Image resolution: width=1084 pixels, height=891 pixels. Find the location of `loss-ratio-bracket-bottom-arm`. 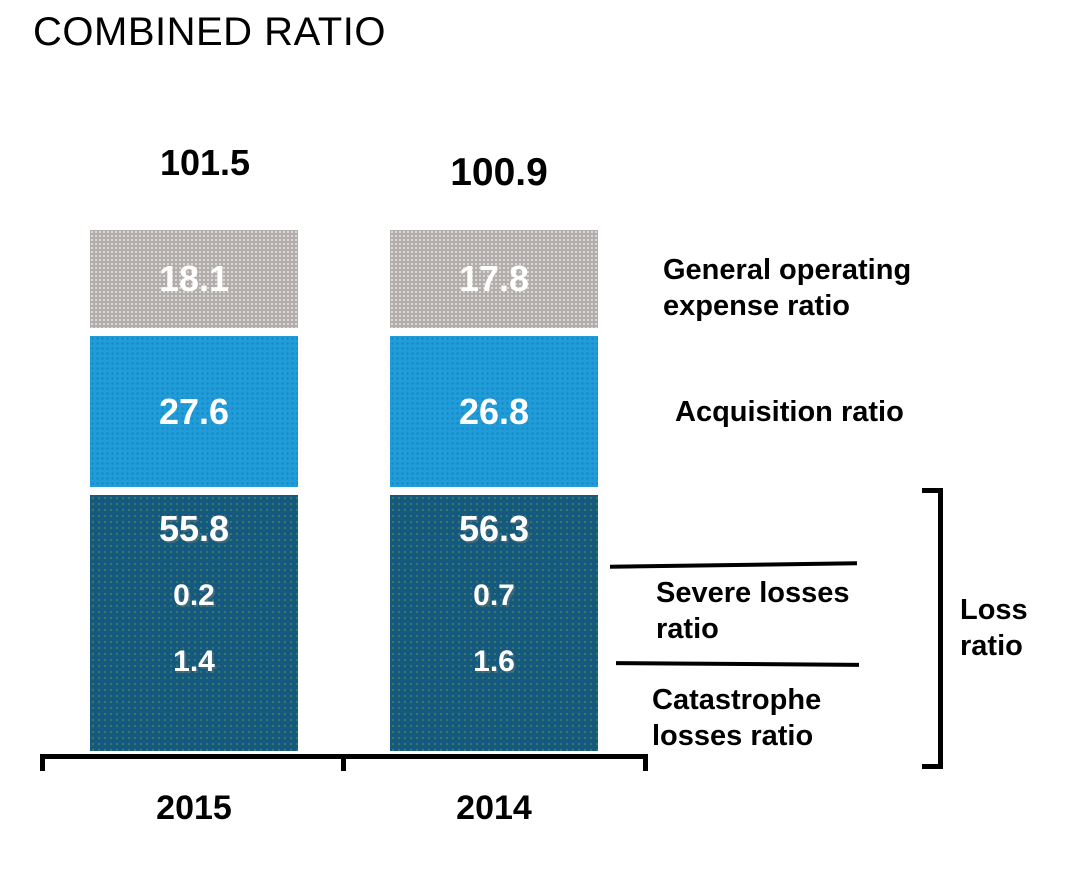

loss-ratio-bracket-bottom-arm is located at coordinates (932, 766).